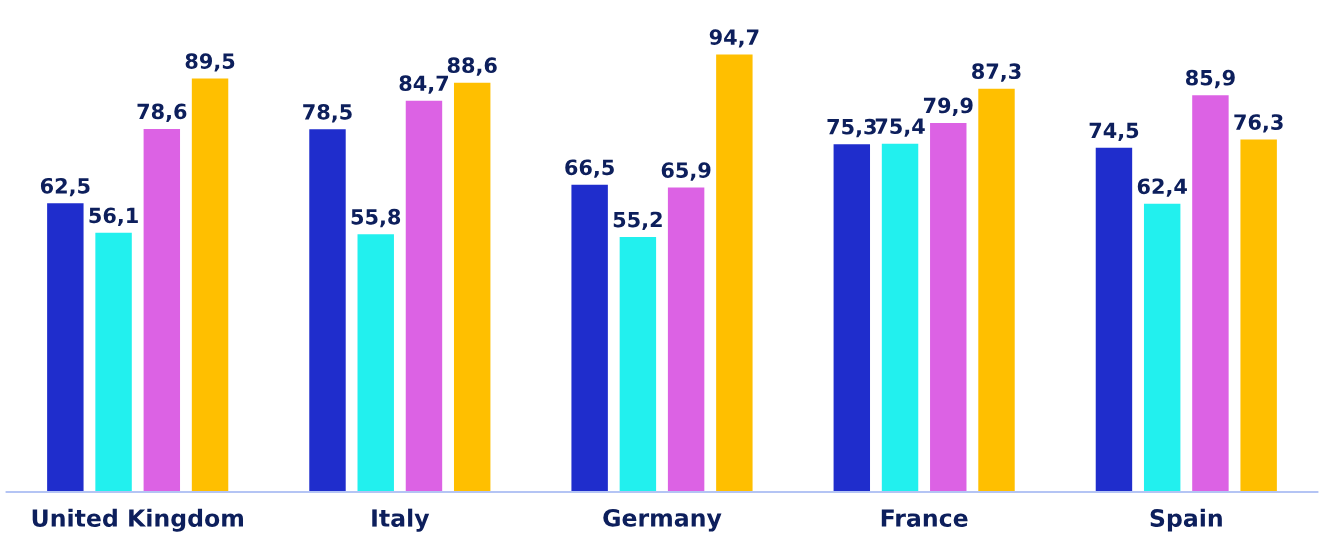 This screenshot has height=544, width=1324. What do you see at coordinates (424, 84) in the screenshot?
I see `data-label: 84,7` at bounding box center [424, 84].